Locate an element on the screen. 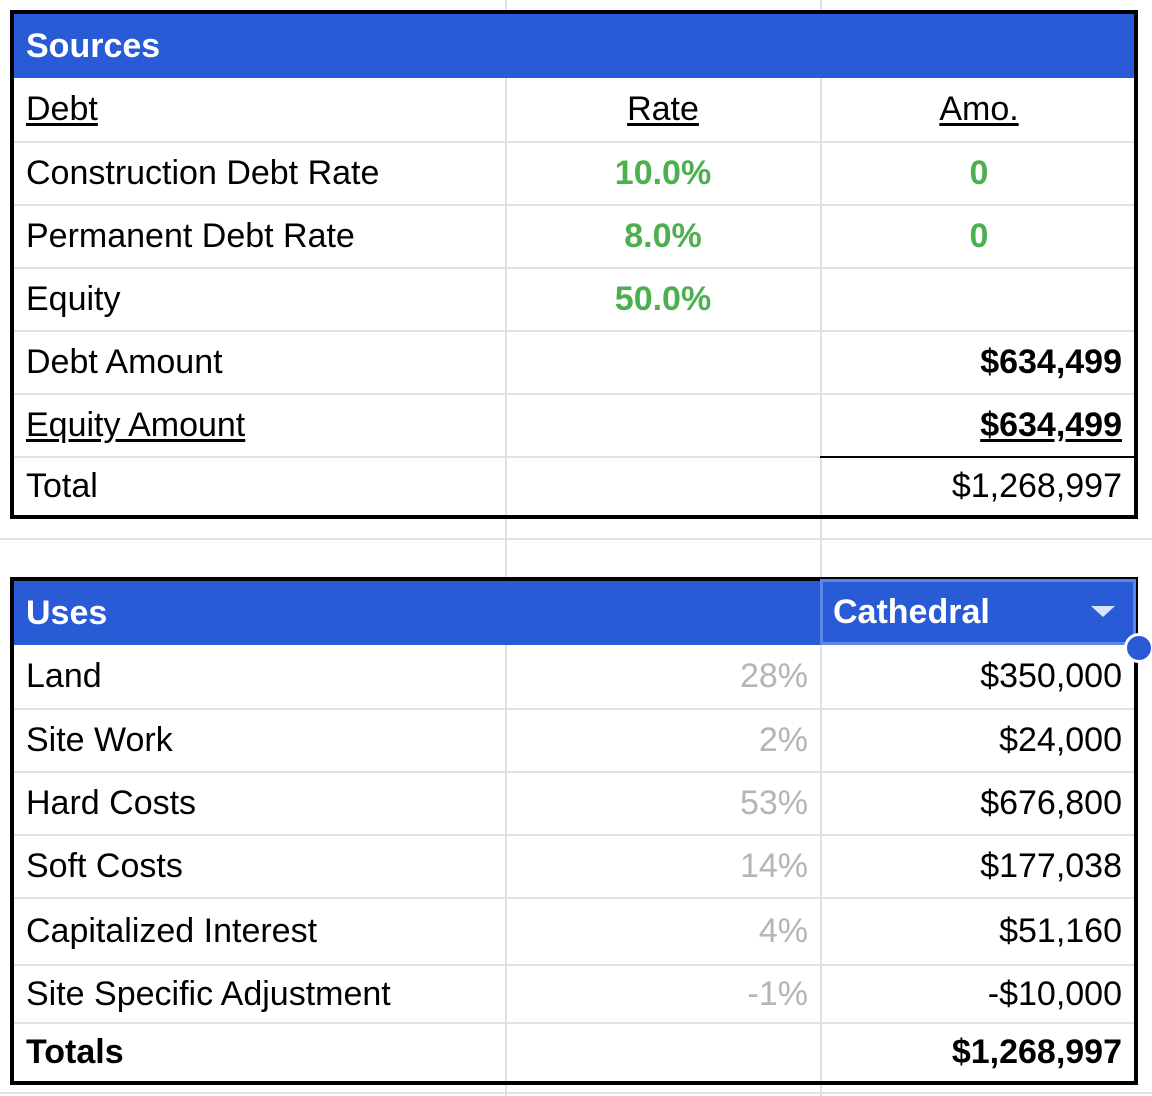 The image size is (1152, 1096). cell-equity-amount-label: Equity Amount is located at coordinates (261, 425).